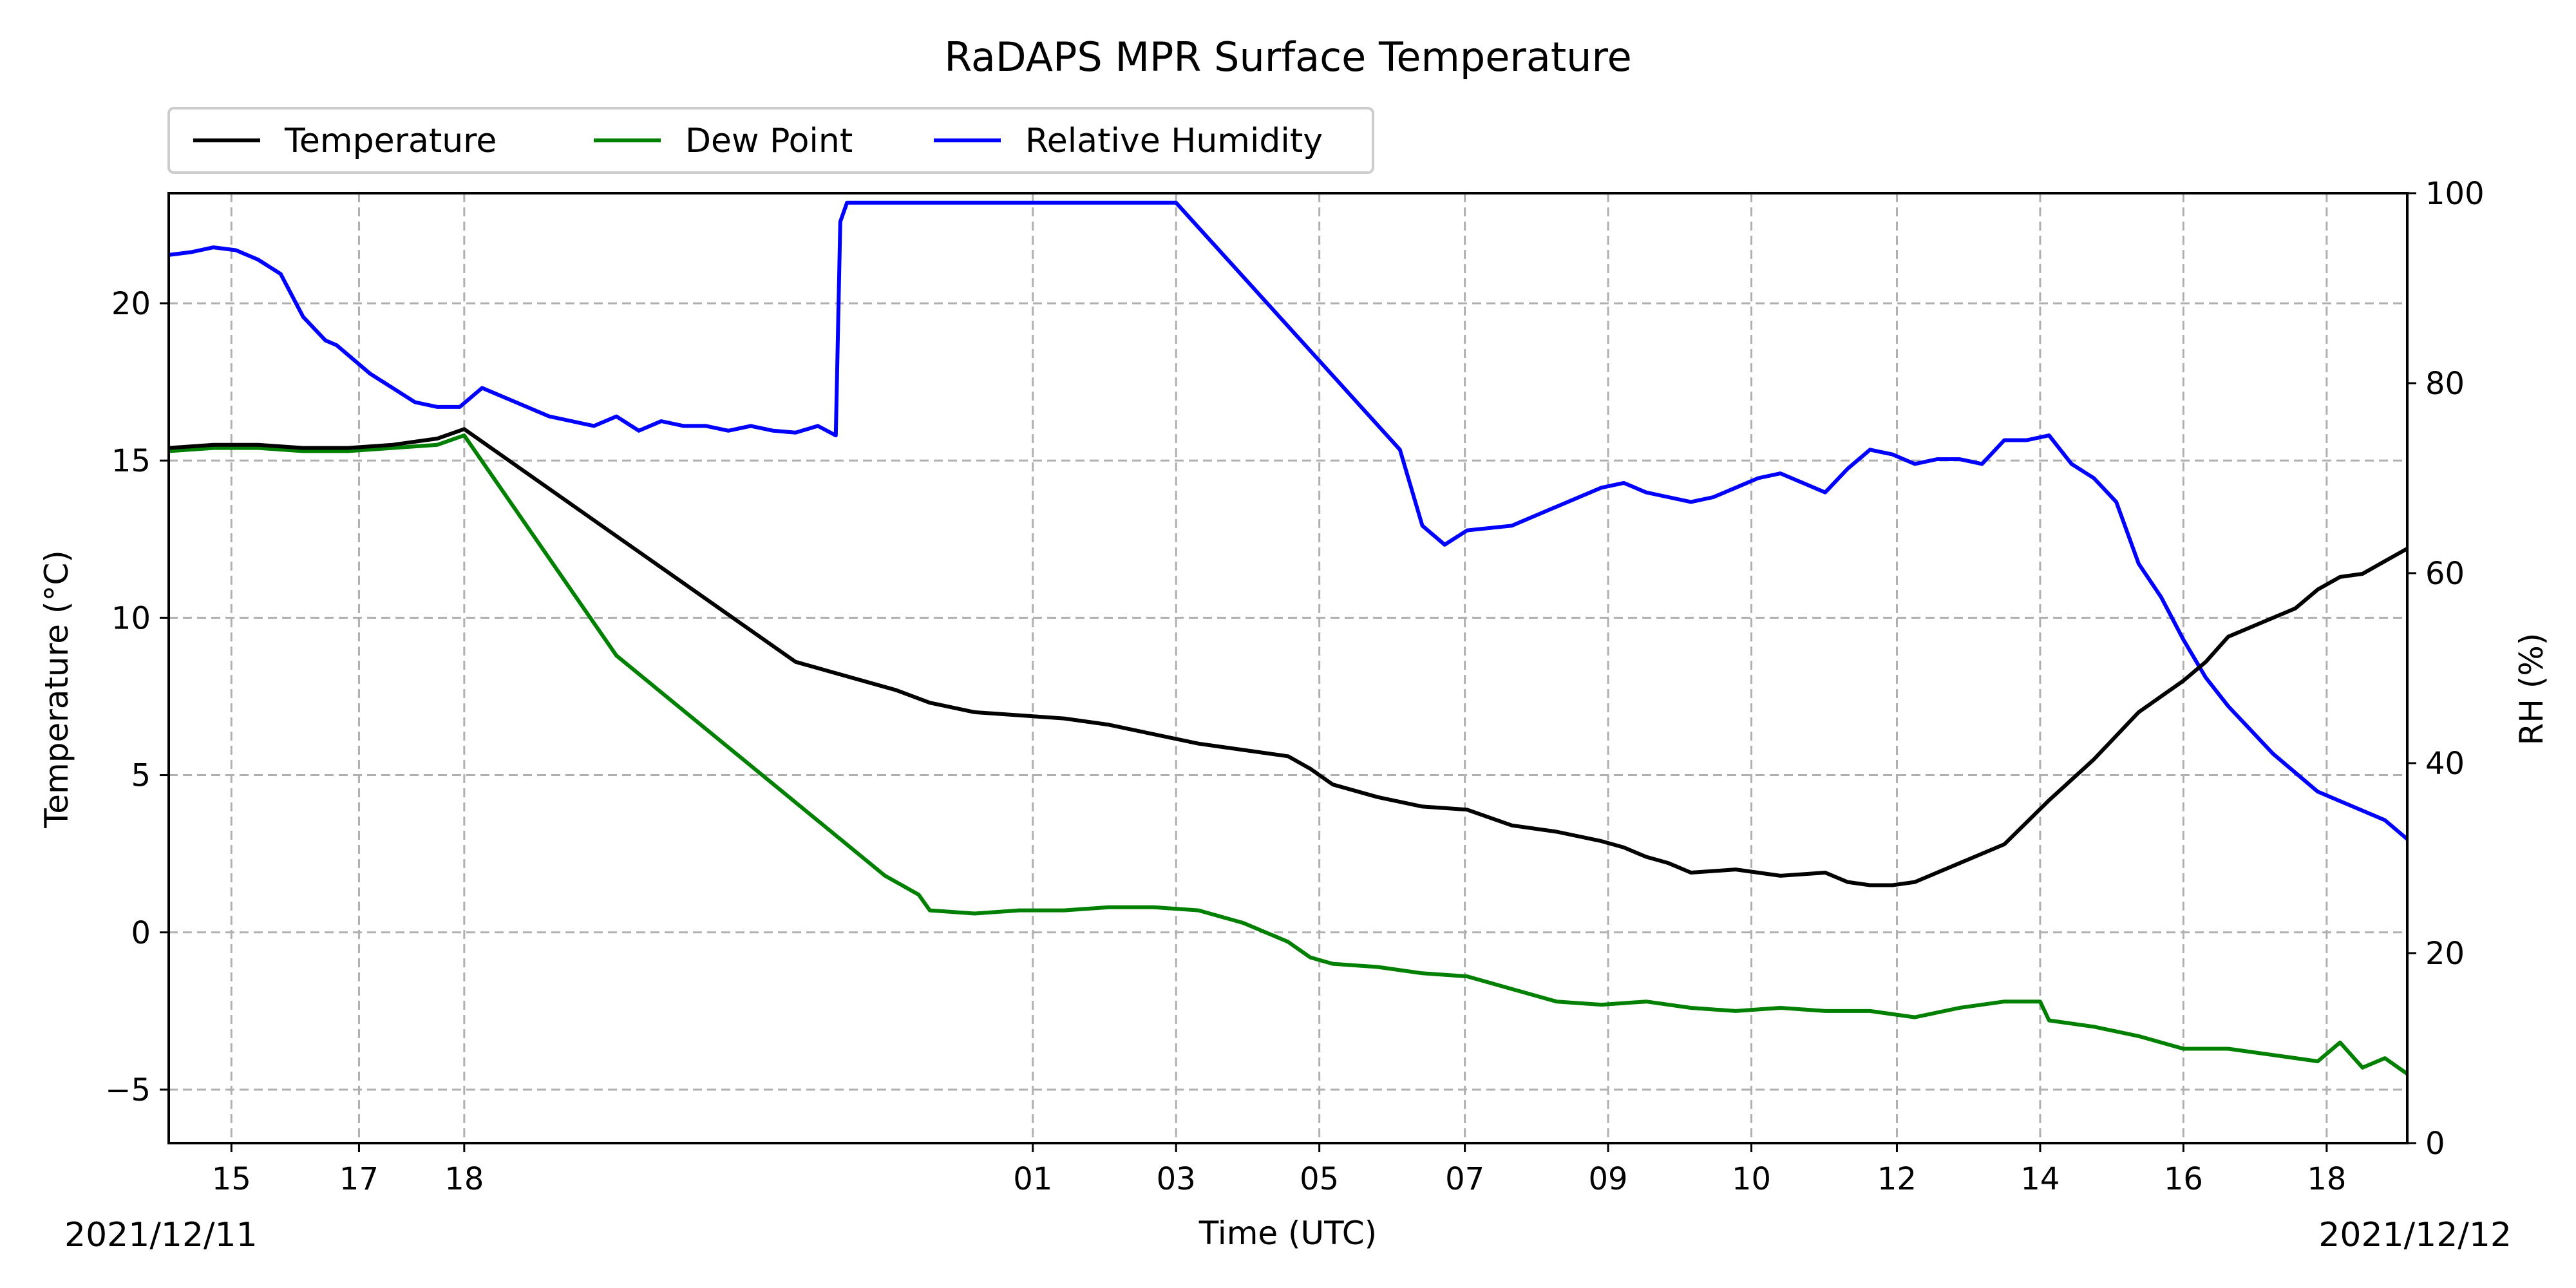 The image size is (2576, 1288). Describe the element at coordinates (359, 1179) in the screenshot. I see `x-tick-label: 17` at that location.